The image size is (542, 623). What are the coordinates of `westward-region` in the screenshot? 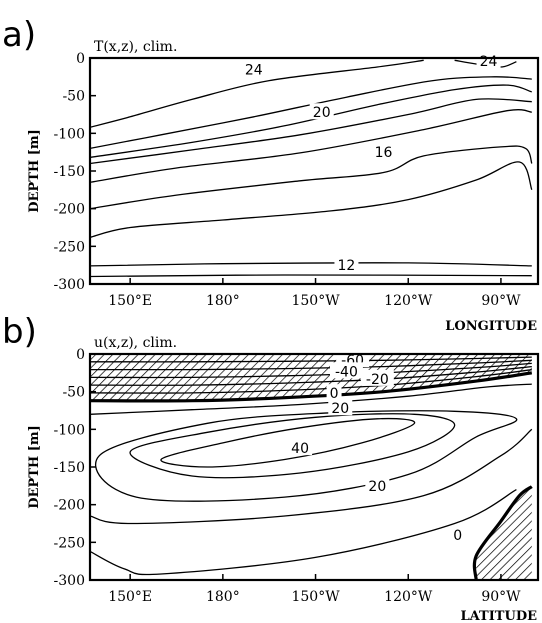 It's located at (504, 533).